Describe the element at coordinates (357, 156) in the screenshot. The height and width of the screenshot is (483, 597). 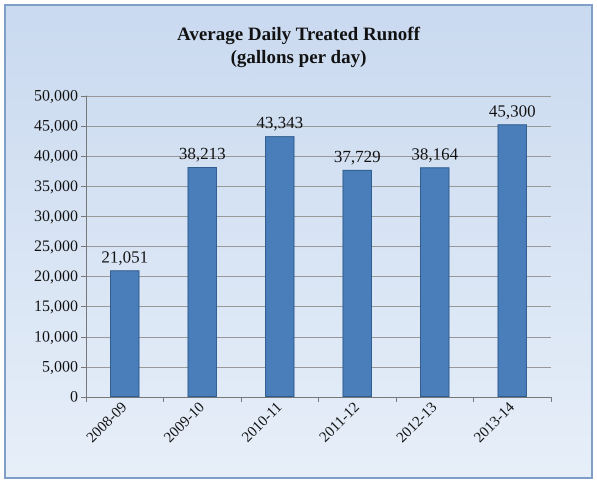
I see `data-label: 37,729` at that location.